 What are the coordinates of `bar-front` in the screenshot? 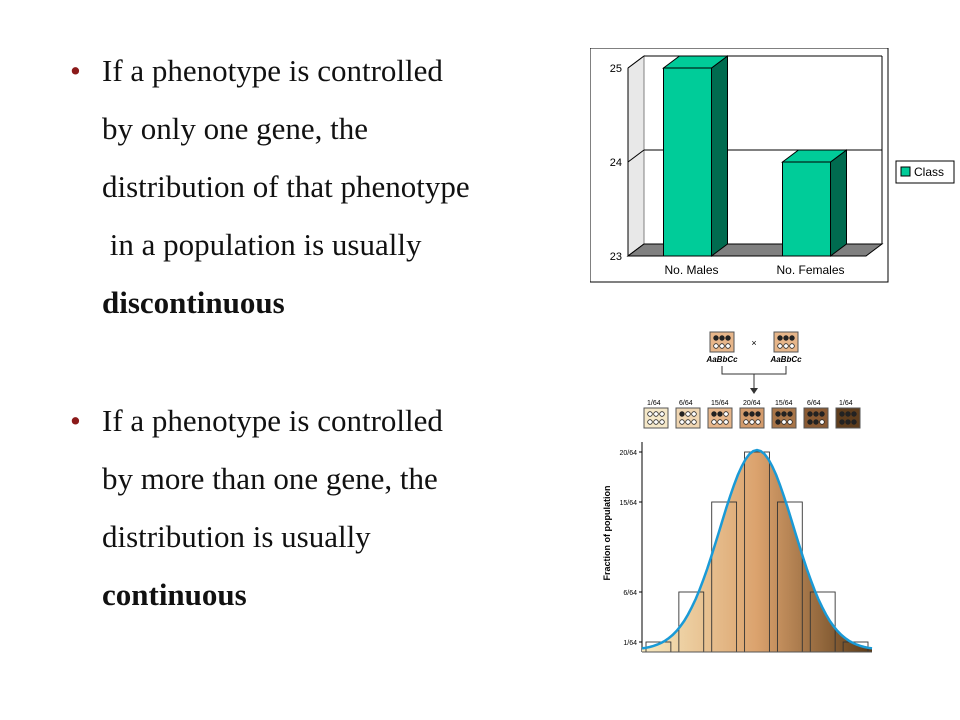 It's located at (806, 209).